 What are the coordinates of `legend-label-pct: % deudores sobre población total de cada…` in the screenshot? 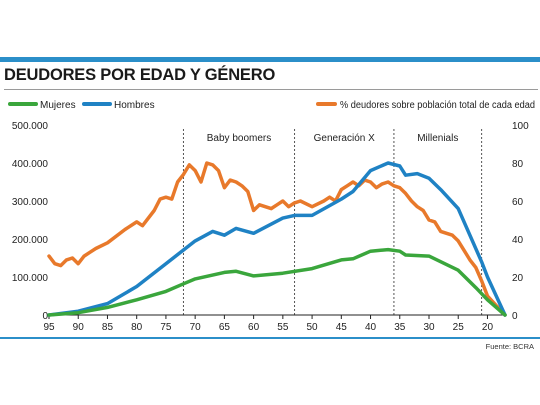 It's located at (437, 105).